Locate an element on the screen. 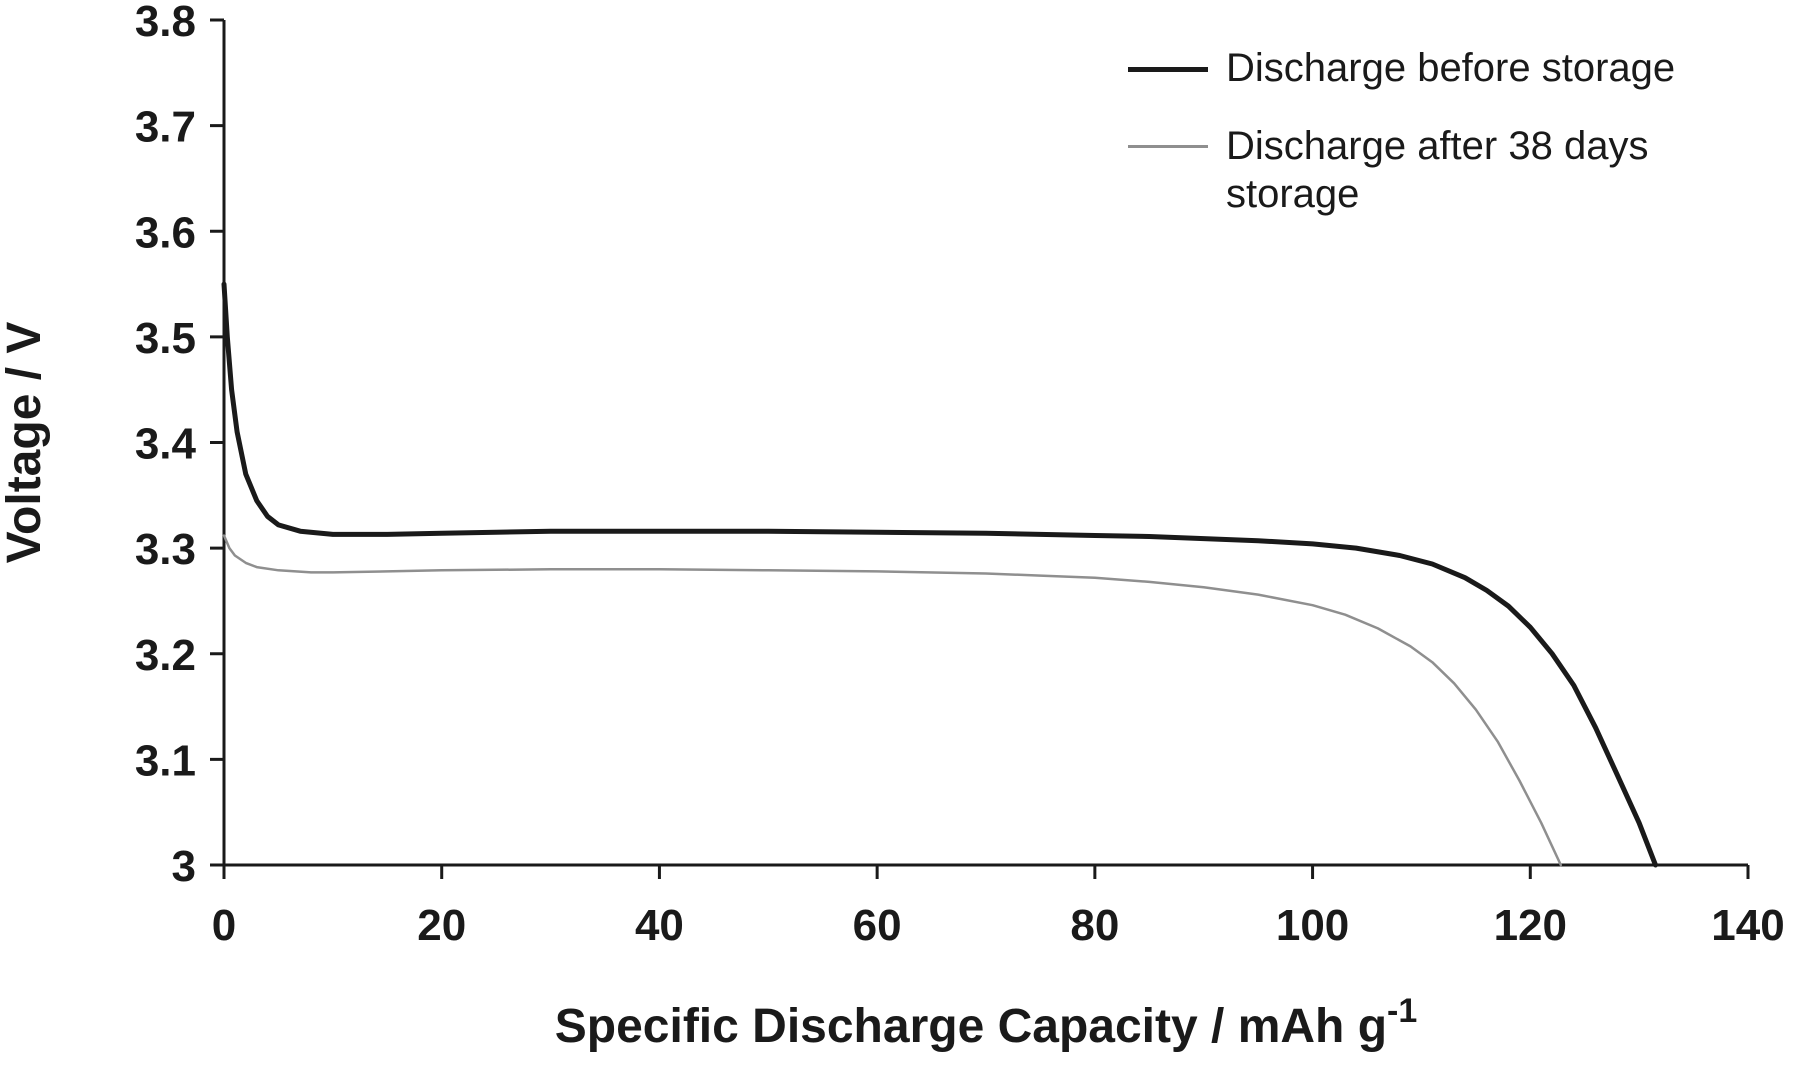 The width and height of the screenshot is (1800, 1080). x-tick-label: 40 is located at coordinates (659, 925).